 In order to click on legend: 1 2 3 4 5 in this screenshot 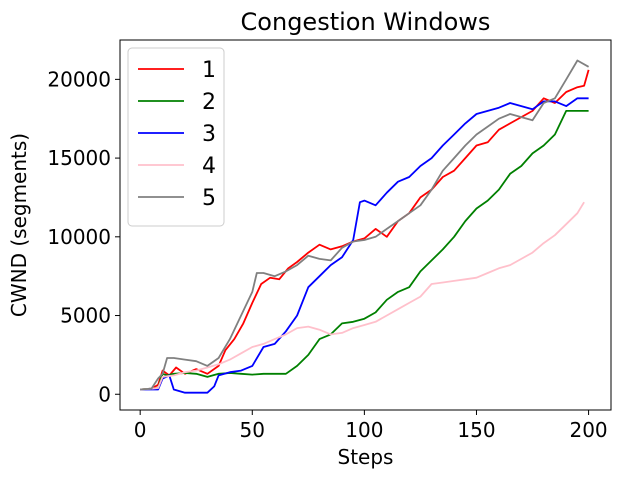, I will do `click(176, 137)`.